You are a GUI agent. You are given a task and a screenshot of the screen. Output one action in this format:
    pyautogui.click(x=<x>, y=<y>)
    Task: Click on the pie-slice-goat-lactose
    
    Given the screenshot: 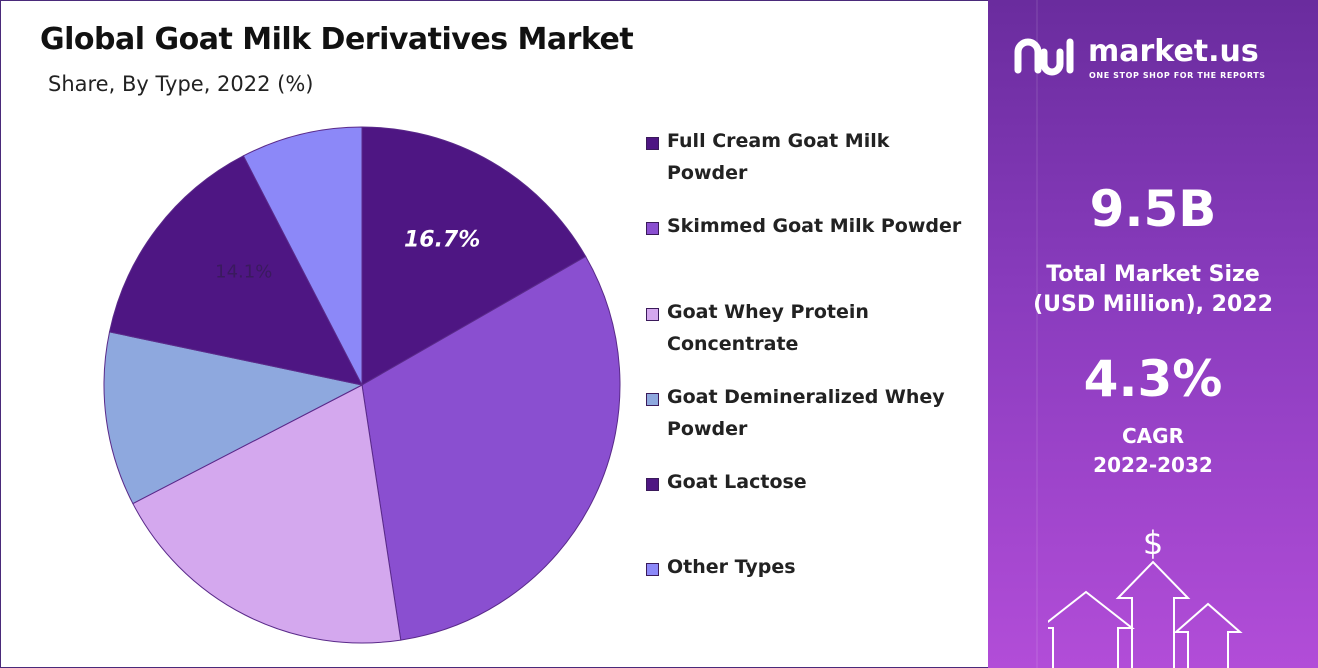 What is the action you would take?
    pyautogui.click(x=235, y=270)
    